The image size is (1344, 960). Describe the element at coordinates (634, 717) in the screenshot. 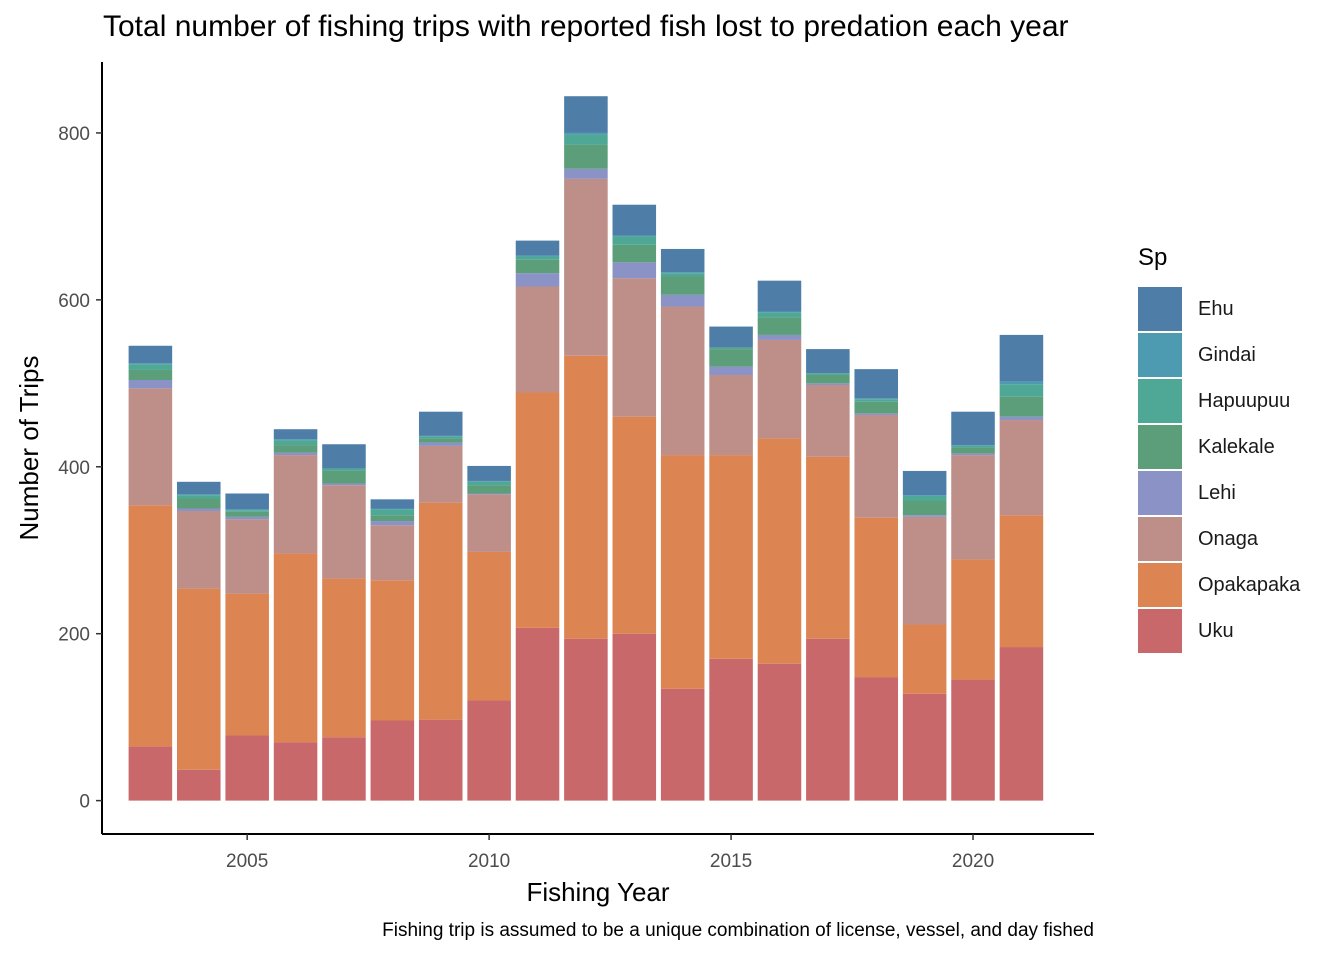

I see `bar-segment-uku-2013` at that location.